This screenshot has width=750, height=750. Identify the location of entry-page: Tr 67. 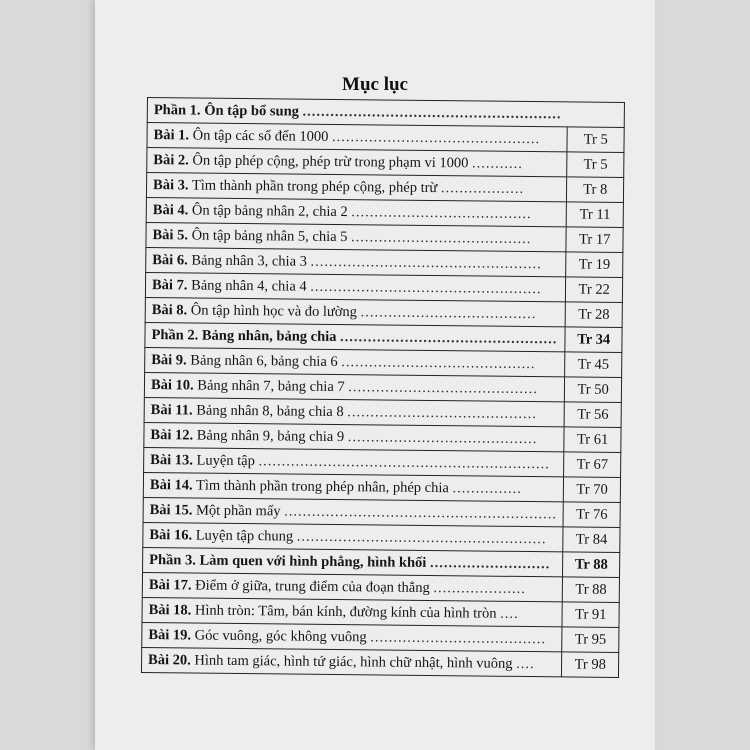
(592, 464).